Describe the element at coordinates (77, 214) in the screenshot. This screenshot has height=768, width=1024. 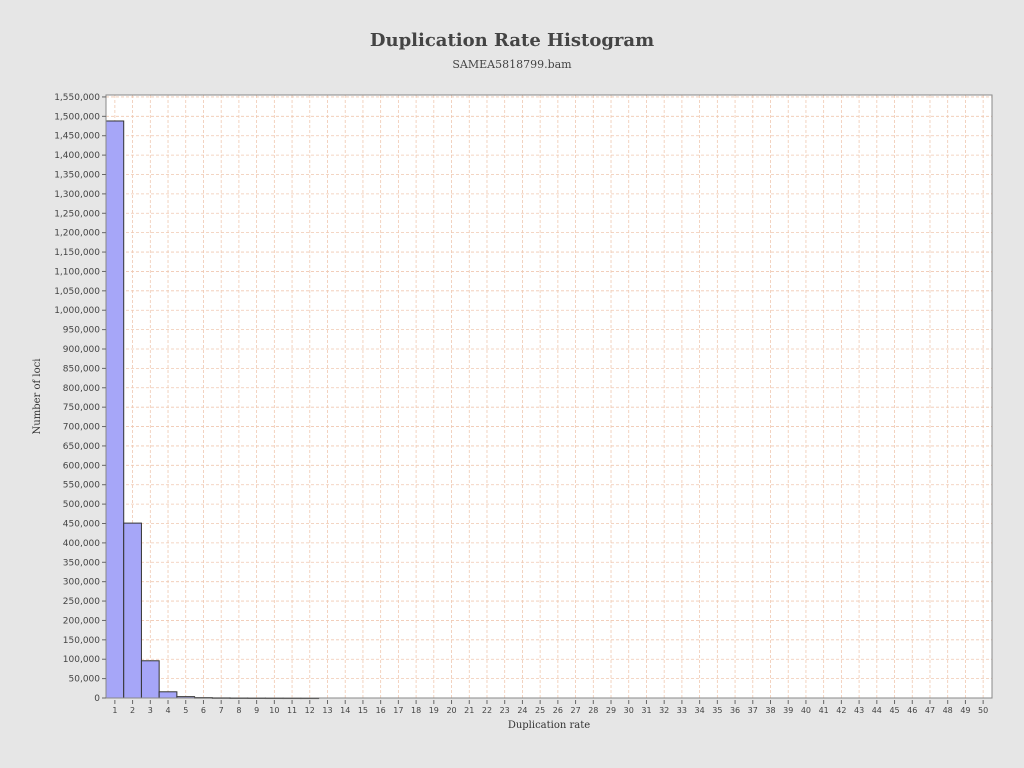
I see `y-tick-label: 1,250,000` at that location.